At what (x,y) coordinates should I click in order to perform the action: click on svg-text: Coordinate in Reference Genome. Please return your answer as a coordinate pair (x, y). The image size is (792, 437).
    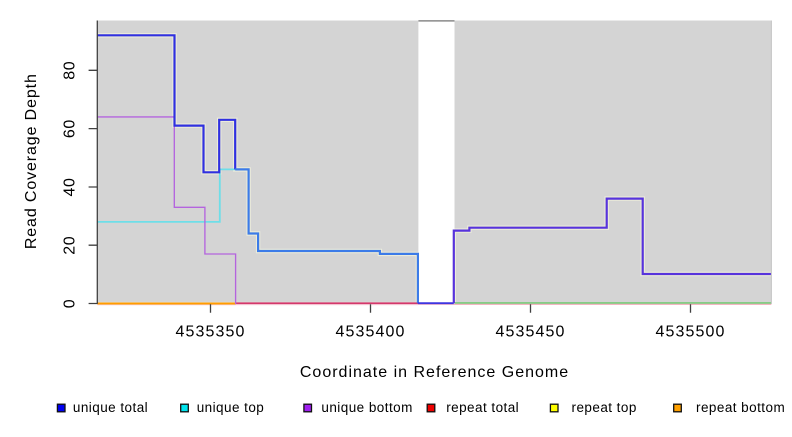
    Looking at the image, I should click on (434, 372).